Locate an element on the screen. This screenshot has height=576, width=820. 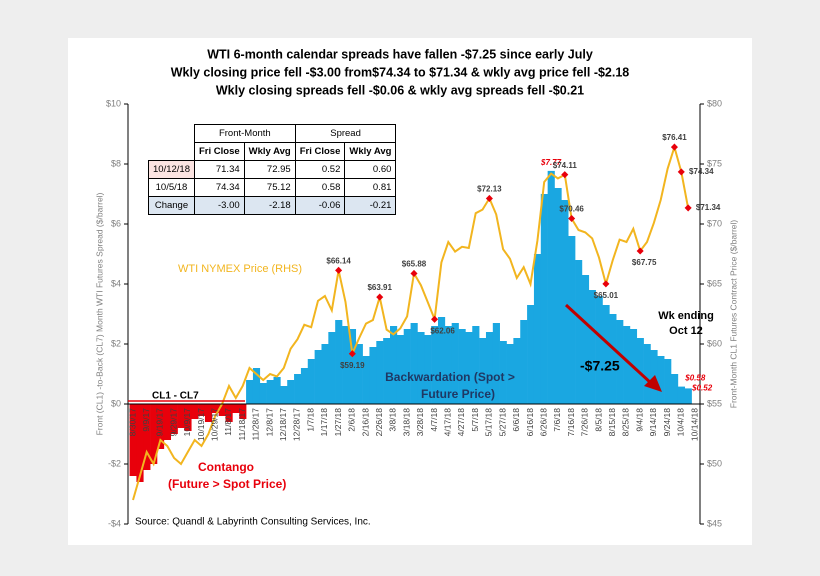
x-tick-label: 1/27/18 is located at coordinates (338, 422).